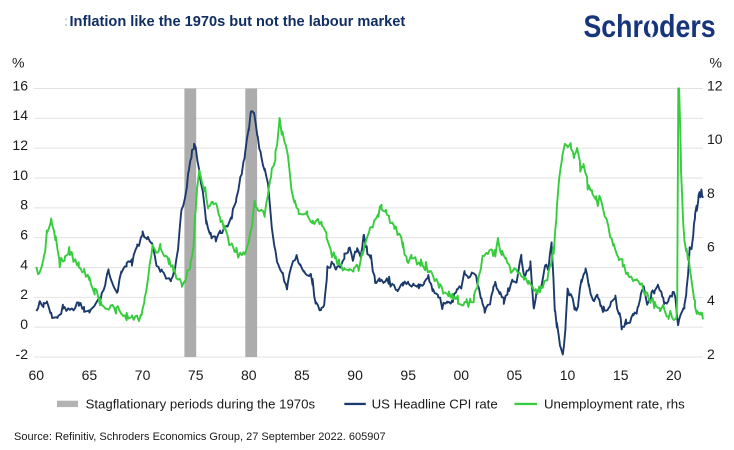 This screenshot has width=734, height=450. What do you see at coordinates (435, 404) in the screenshot?
I see `svg-text: US Headline CPI rate` at bounding box center [435, 404].